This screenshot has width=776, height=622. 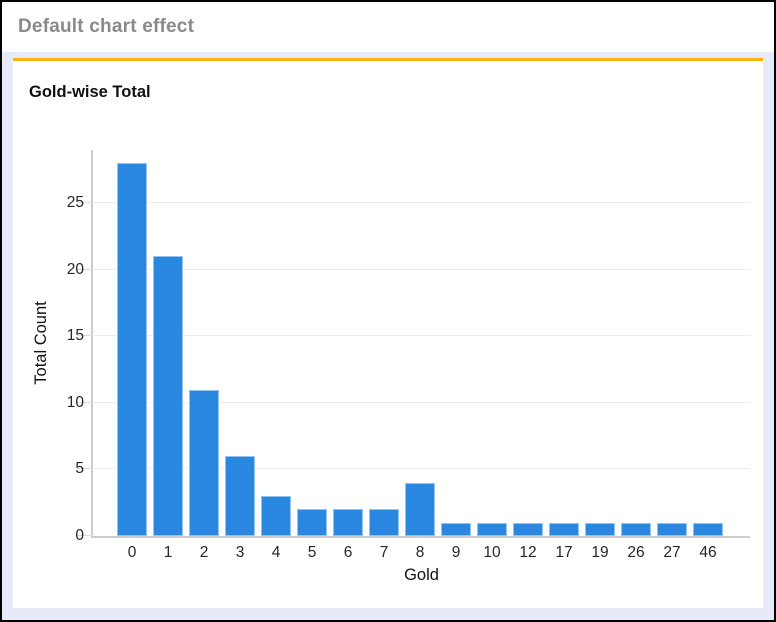 I want to click on x-tick-label: 27, so click(x=672, y=552).